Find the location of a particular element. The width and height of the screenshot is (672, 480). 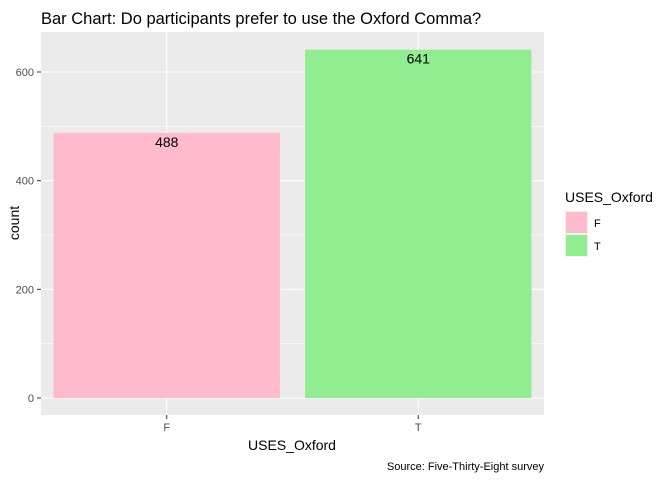

y-tick-label: 200 is located at coordinates (25, 290).